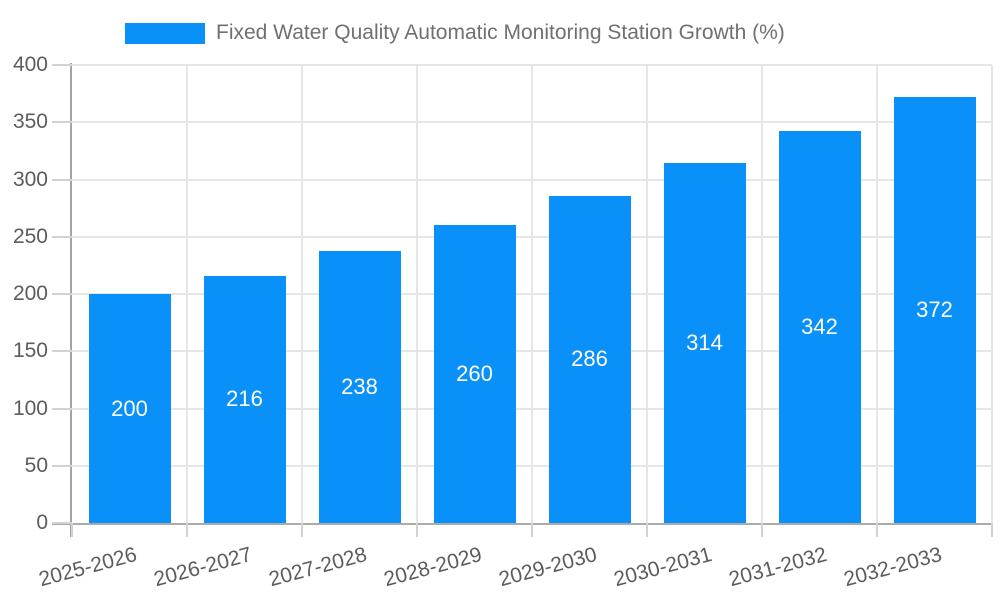 This screenshot has width=1000, height=600. I want to click on bar: 372, so click(934, 310).